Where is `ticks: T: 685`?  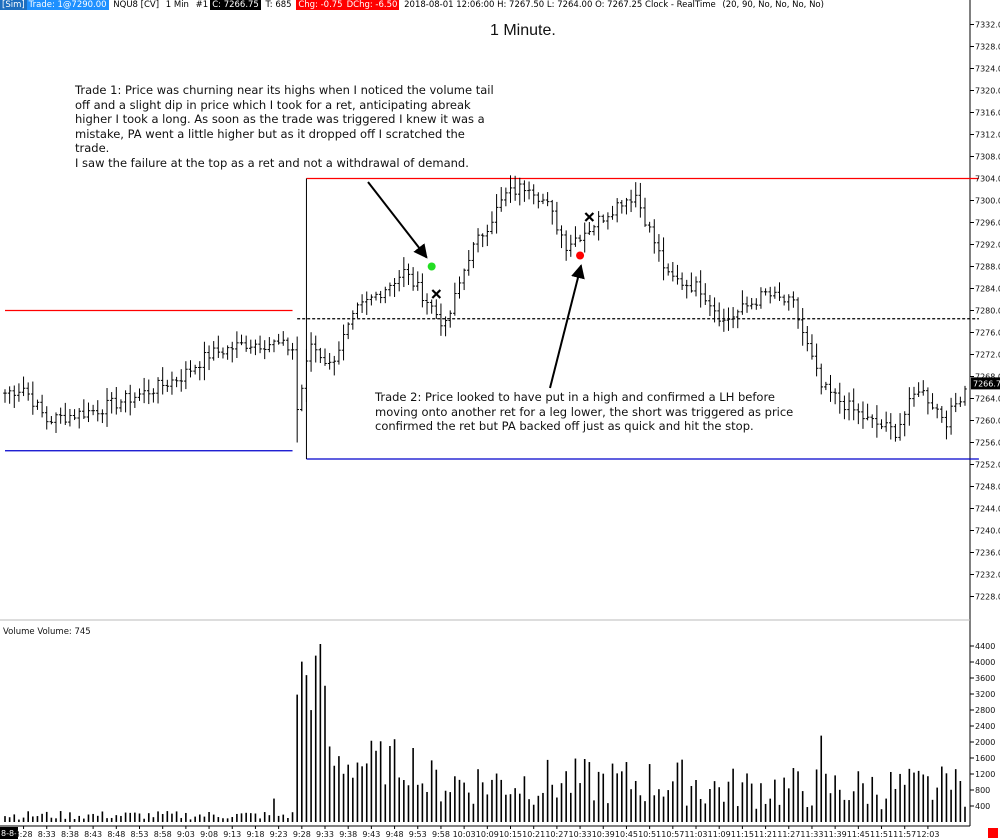 ticks: T: 685 is located at coordinates (278, 5).